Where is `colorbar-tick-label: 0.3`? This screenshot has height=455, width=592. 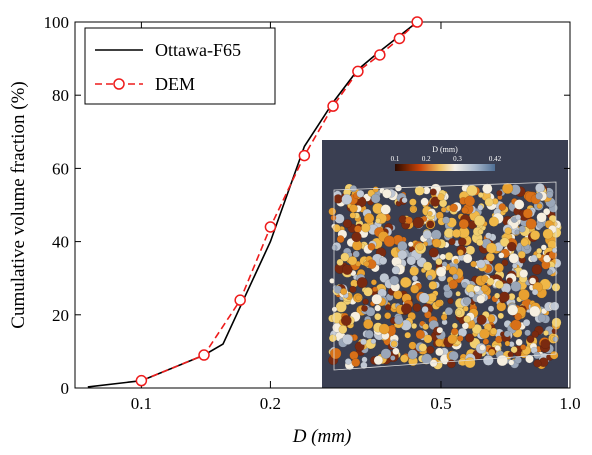 colorbar-tick-label: 0.3 is located at coordinates (457, 159).